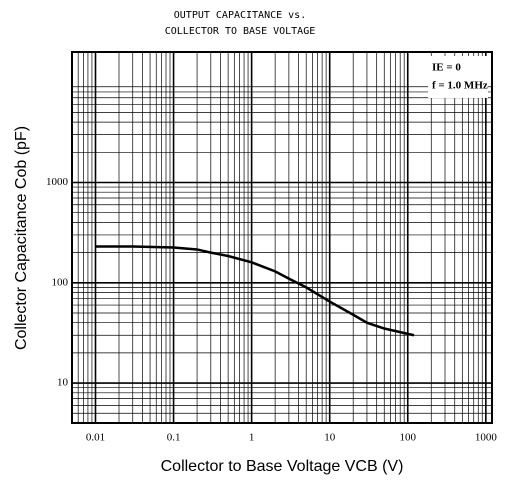 This screenshot has width=505, height=485. Describe the element at coordinates (63, 383) in the screenshot. I see `y-tick-label: 10` at that location.